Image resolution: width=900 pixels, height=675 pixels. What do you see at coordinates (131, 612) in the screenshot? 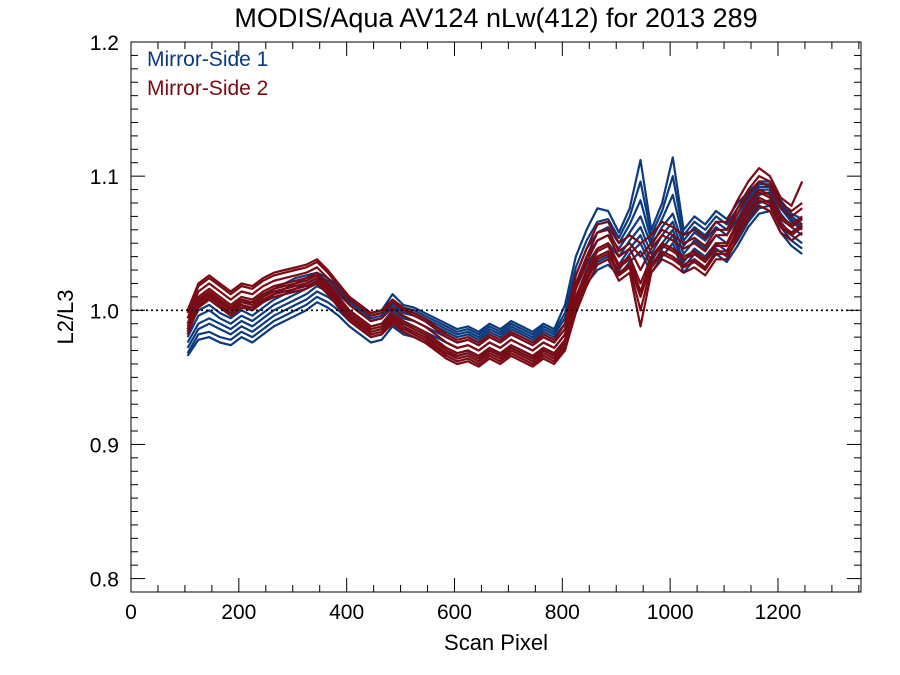
I see `x-tick-label: 0` at bounding box center [131, 612].